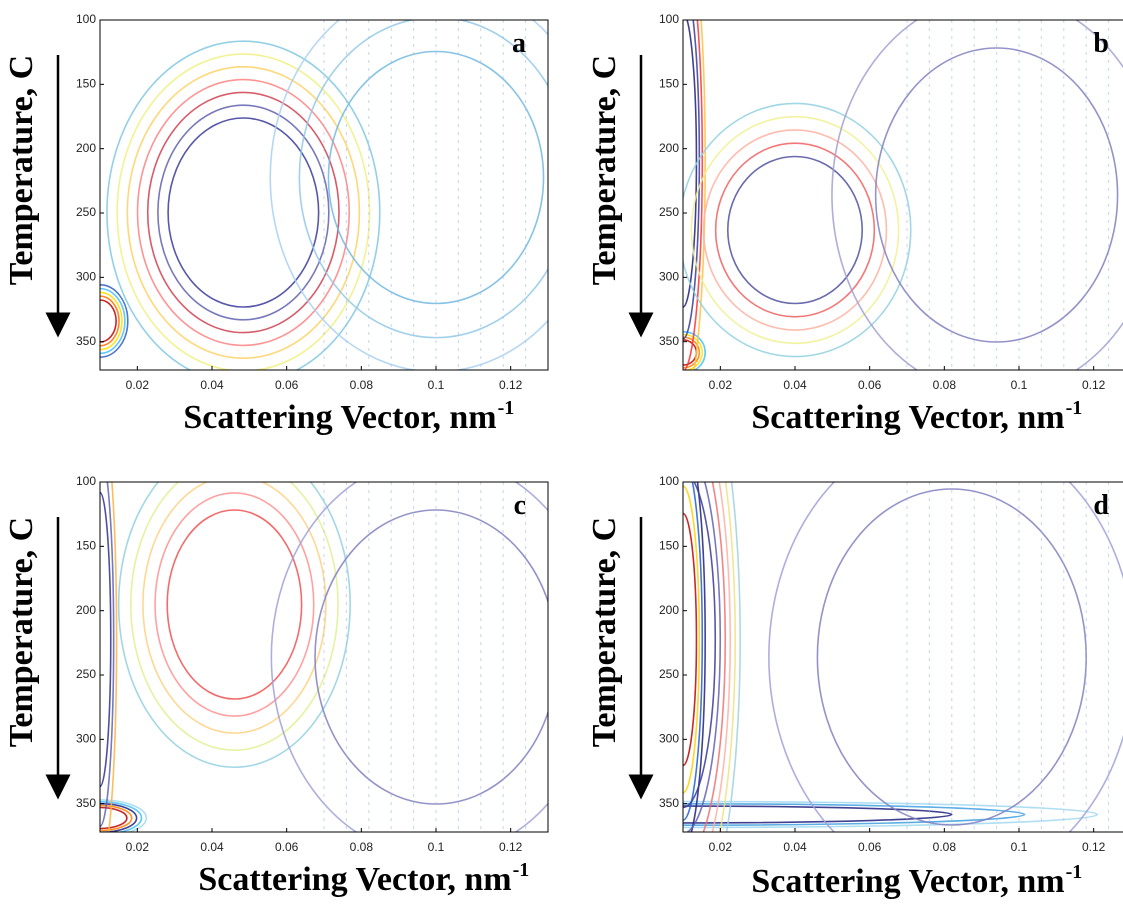 The image size is (1123, 912). I want to click on panel-label: d, so click(1101, 505).